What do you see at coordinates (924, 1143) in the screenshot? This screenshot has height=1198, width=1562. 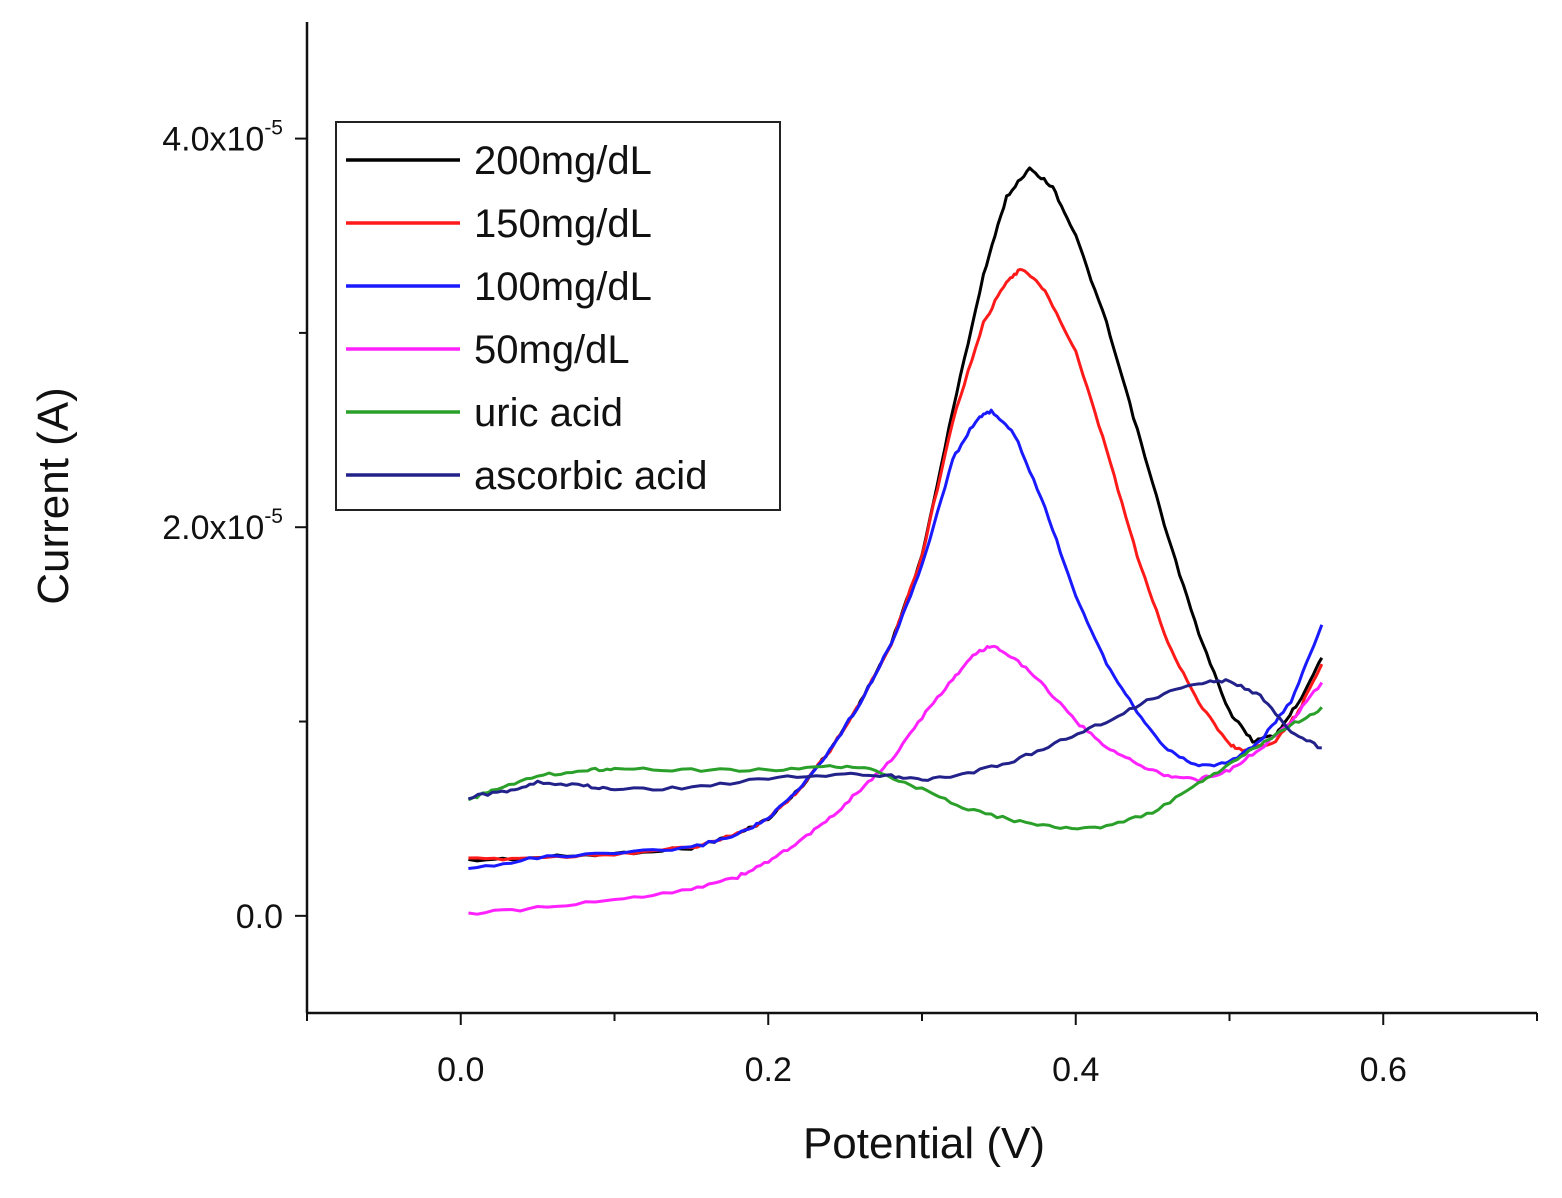 I see `x-axis-title: Potential (V)` at bounding box center [924, 1143].